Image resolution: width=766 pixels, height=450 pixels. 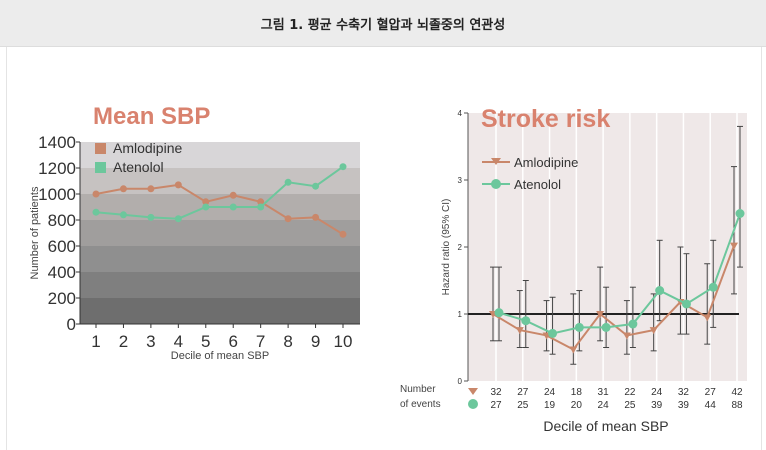 I want to click on x-tick-label: 7, so click(x=260, y=341).